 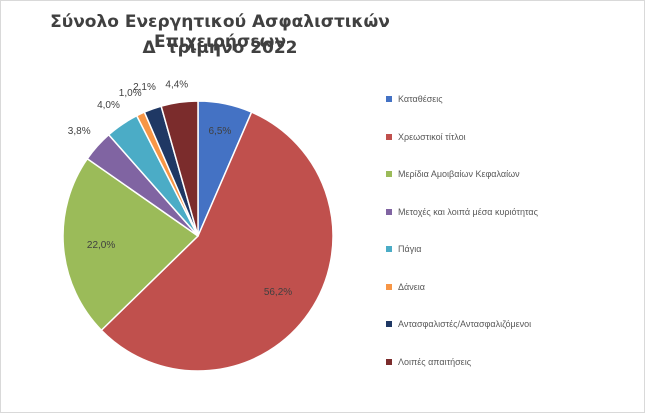 I want to click on legend-label: Μερίδια Αμοιβαίων Κεφαλαίων, so click(x=459, y=174).